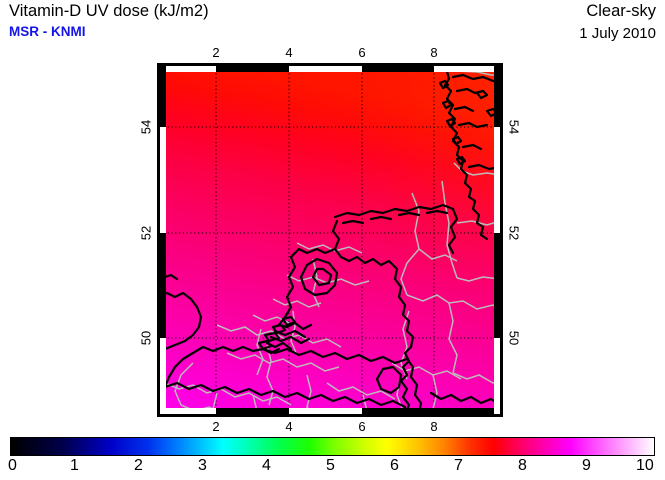 This screenshot has height=480, width=665. What do you see at coordinates (621, 11) in the screenshot?
I see `condition-label: Clear-sky` at bounding box center [621, 11].